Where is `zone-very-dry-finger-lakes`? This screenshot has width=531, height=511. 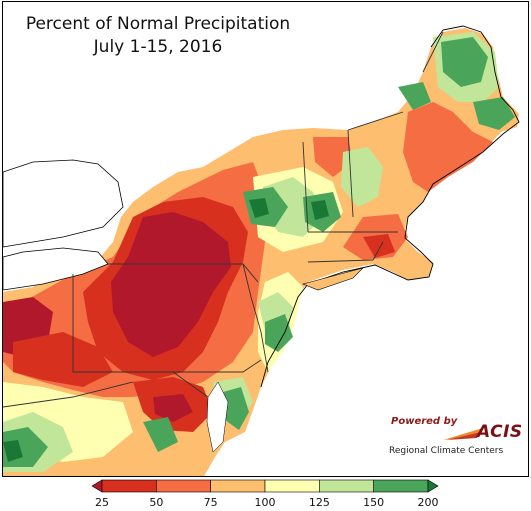 zone-very-dry-finger-lakes is located at coordinates (171, 284).